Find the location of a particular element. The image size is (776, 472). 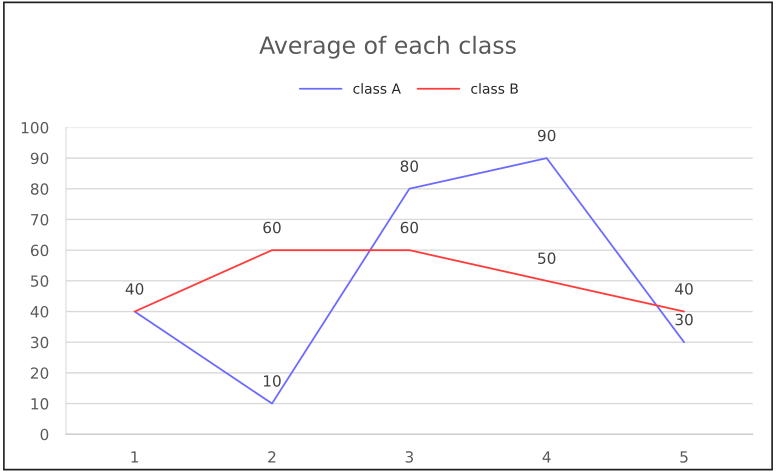

y-tick-label: 10 is located at coordinates (40, 404).